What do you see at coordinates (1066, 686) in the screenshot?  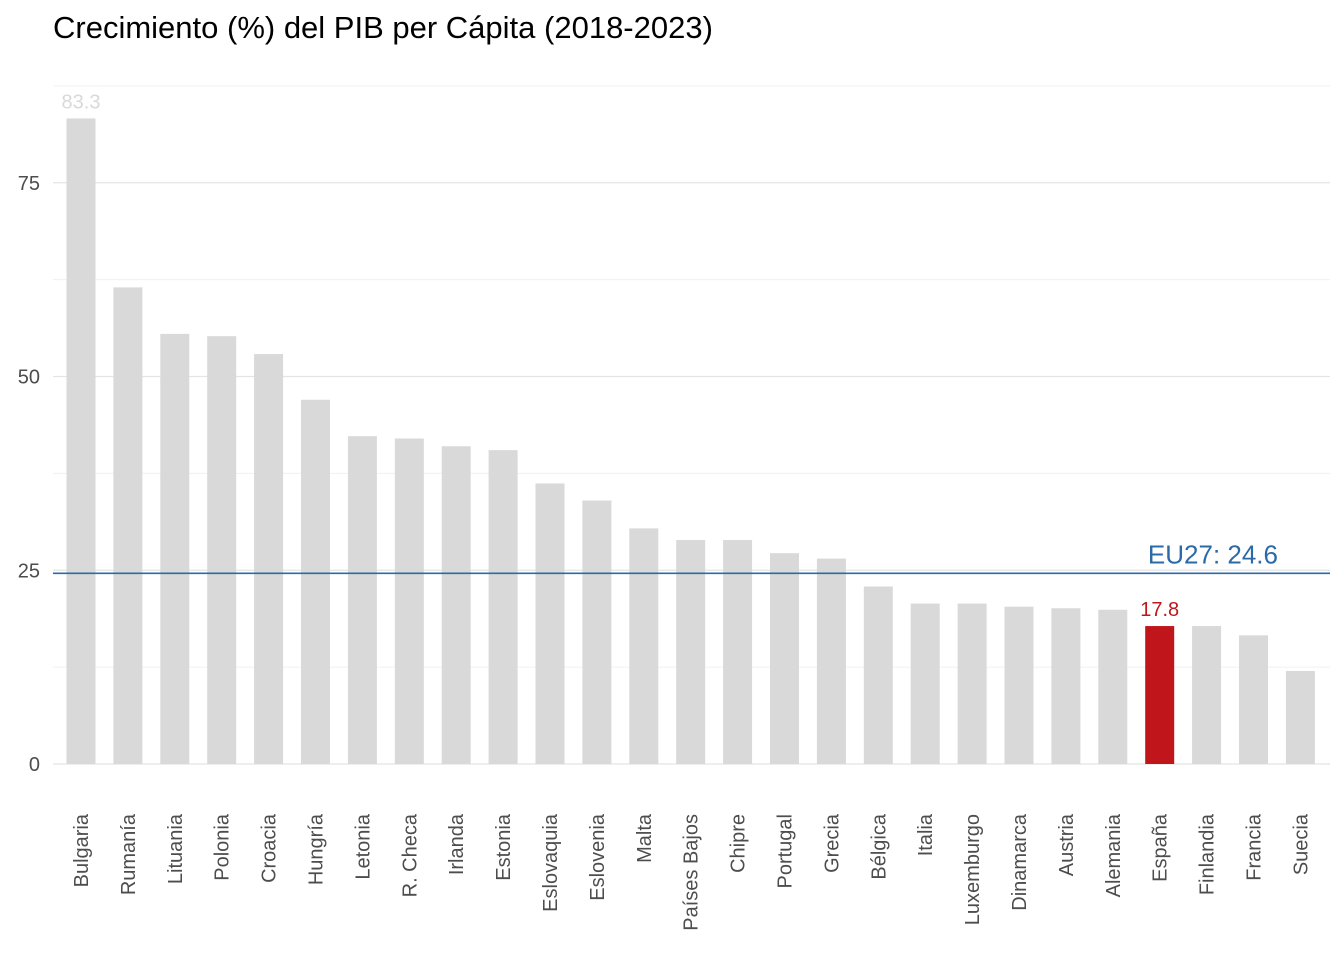 I see `bar-austria` at bounding box center [1066, 686].